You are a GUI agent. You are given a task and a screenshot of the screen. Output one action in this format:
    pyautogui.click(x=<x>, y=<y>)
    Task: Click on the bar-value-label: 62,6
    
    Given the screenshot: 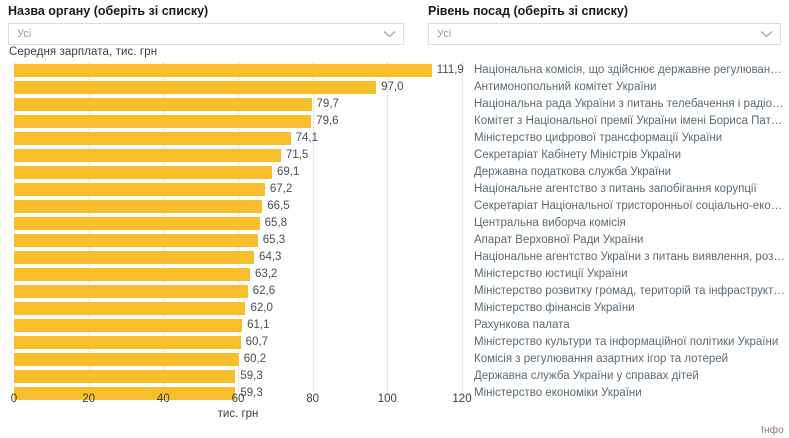 What is the action you would take?
    pyautogui.click(x=264, y=291)
    